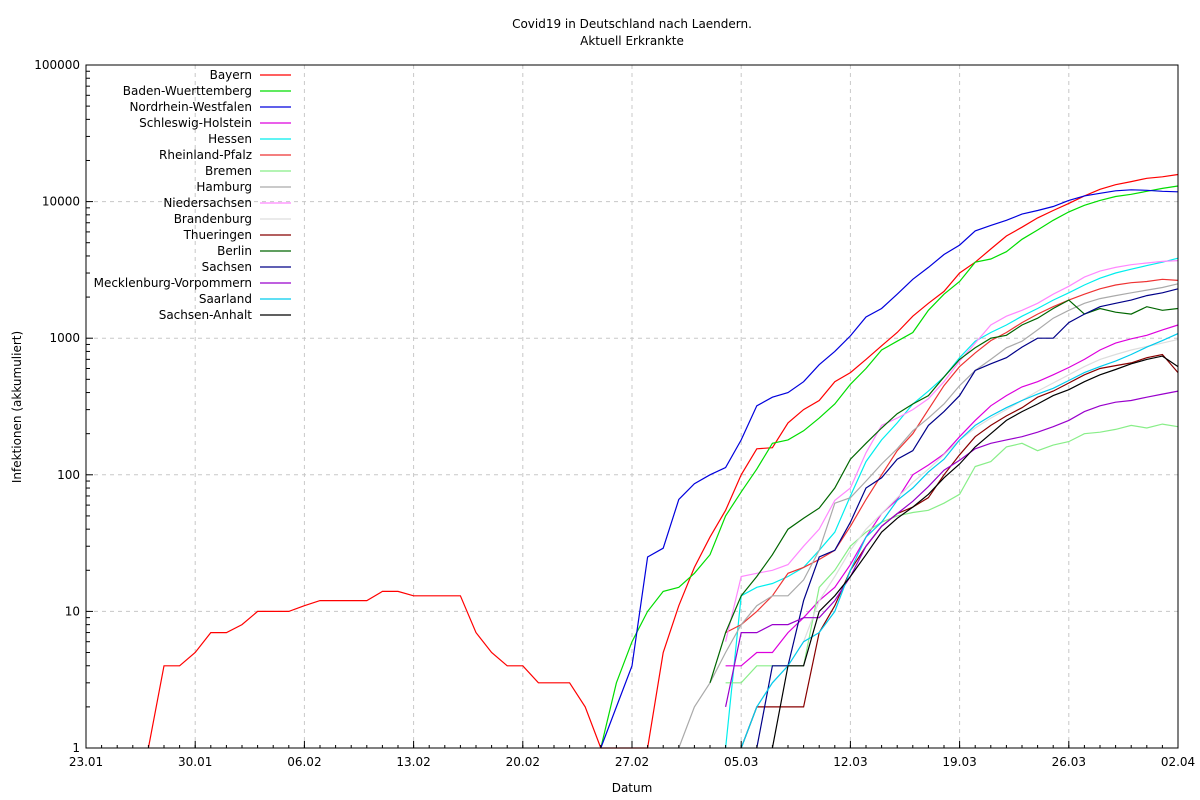  I want to click on legend-label-brandenburg: Brandenburg, so click(213, 219).